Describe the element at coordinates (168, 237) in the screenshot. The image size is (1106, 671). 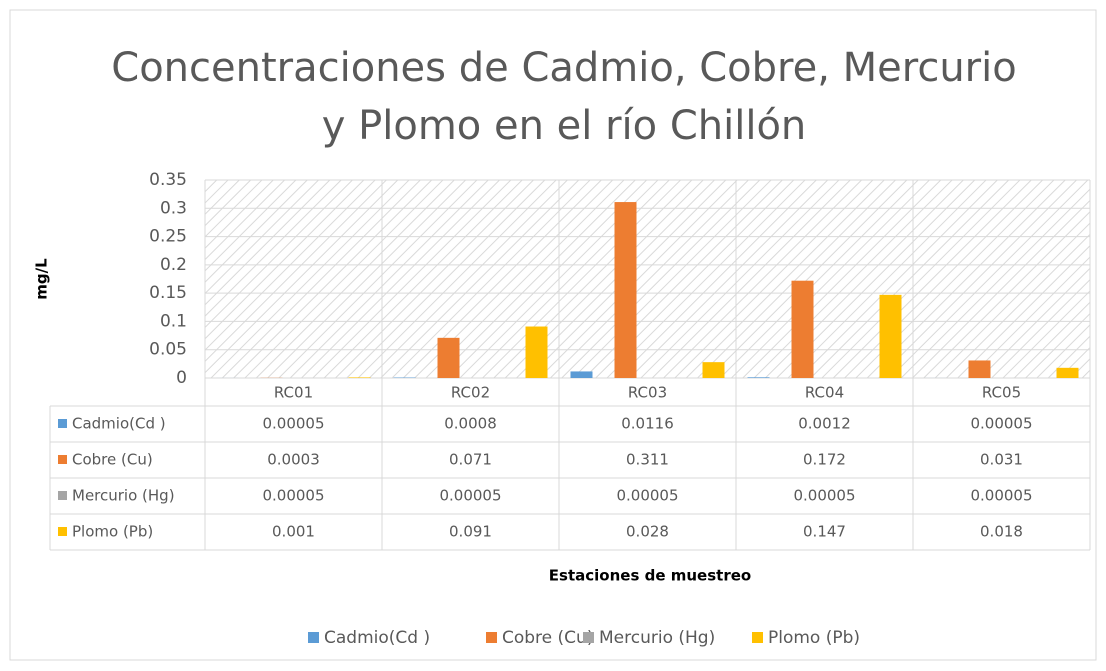
I see `y-tick-label: 0.25` at that location.